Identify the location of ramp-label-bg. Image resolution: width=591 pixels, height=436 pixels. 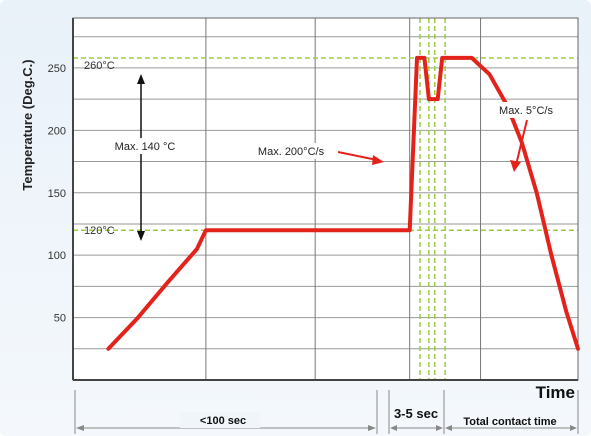
(291, 151).